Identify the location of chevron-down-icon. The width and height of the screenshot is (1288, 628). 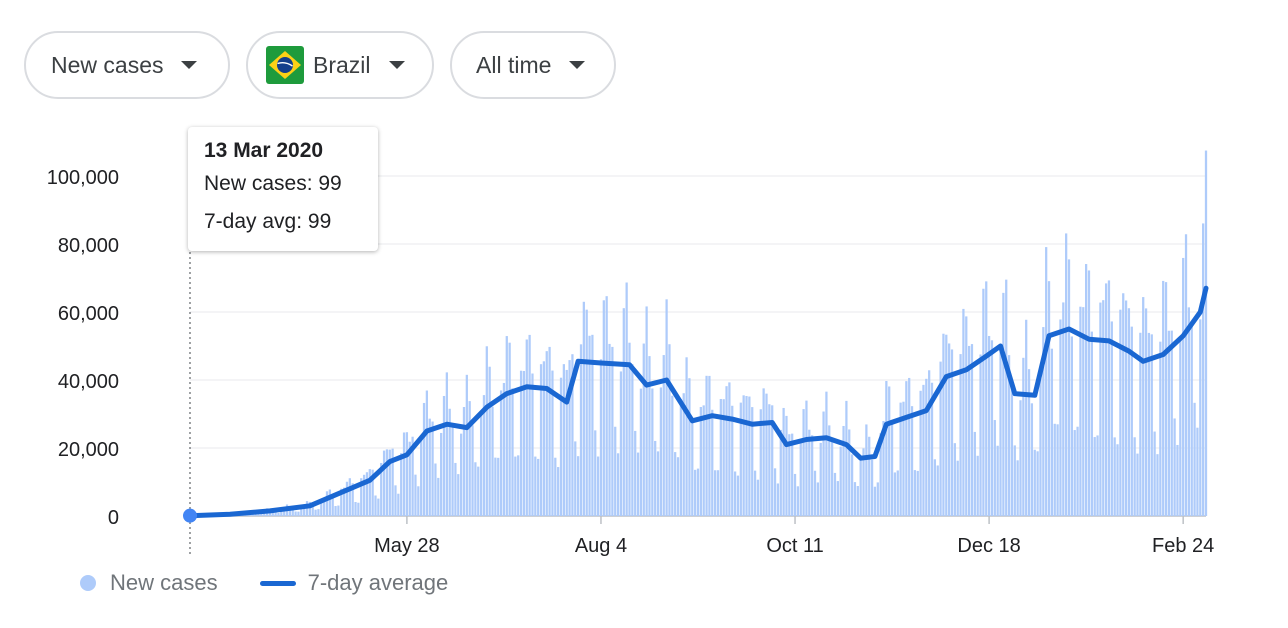
(396, 65).